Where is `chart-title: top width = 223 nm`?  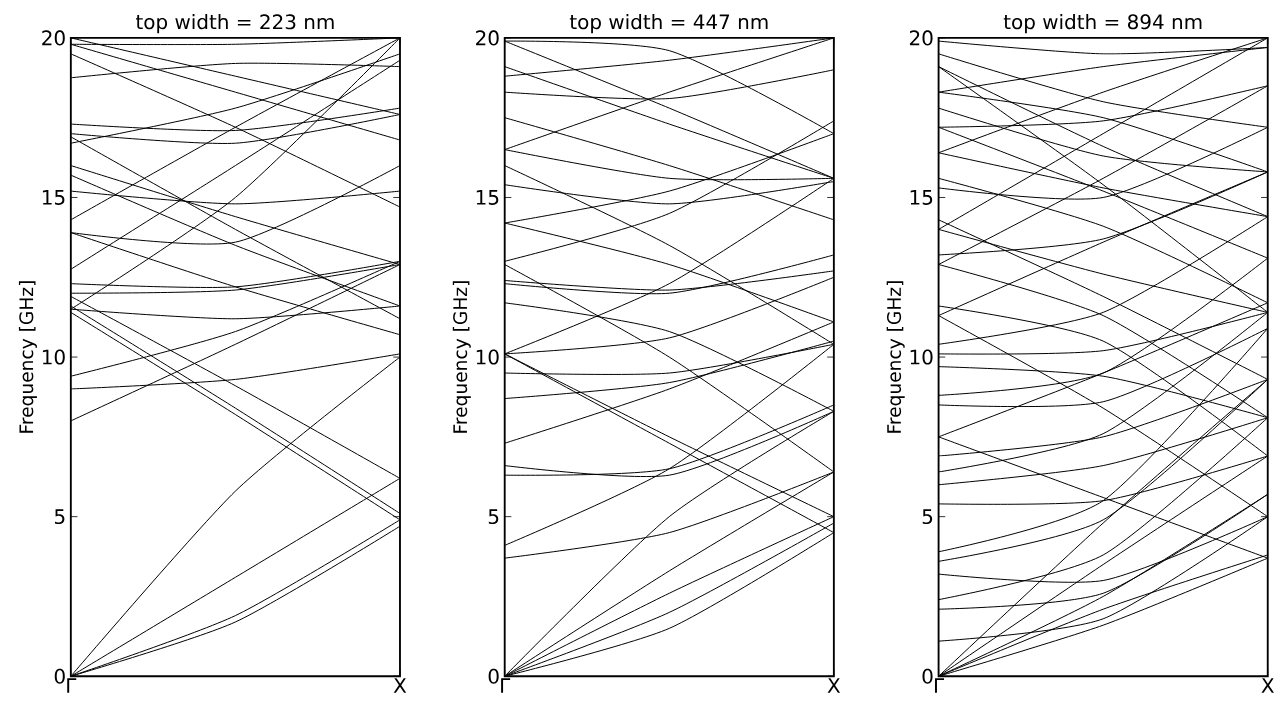
chart-title: top width = 223 nm is located at coordinates (234, 23).